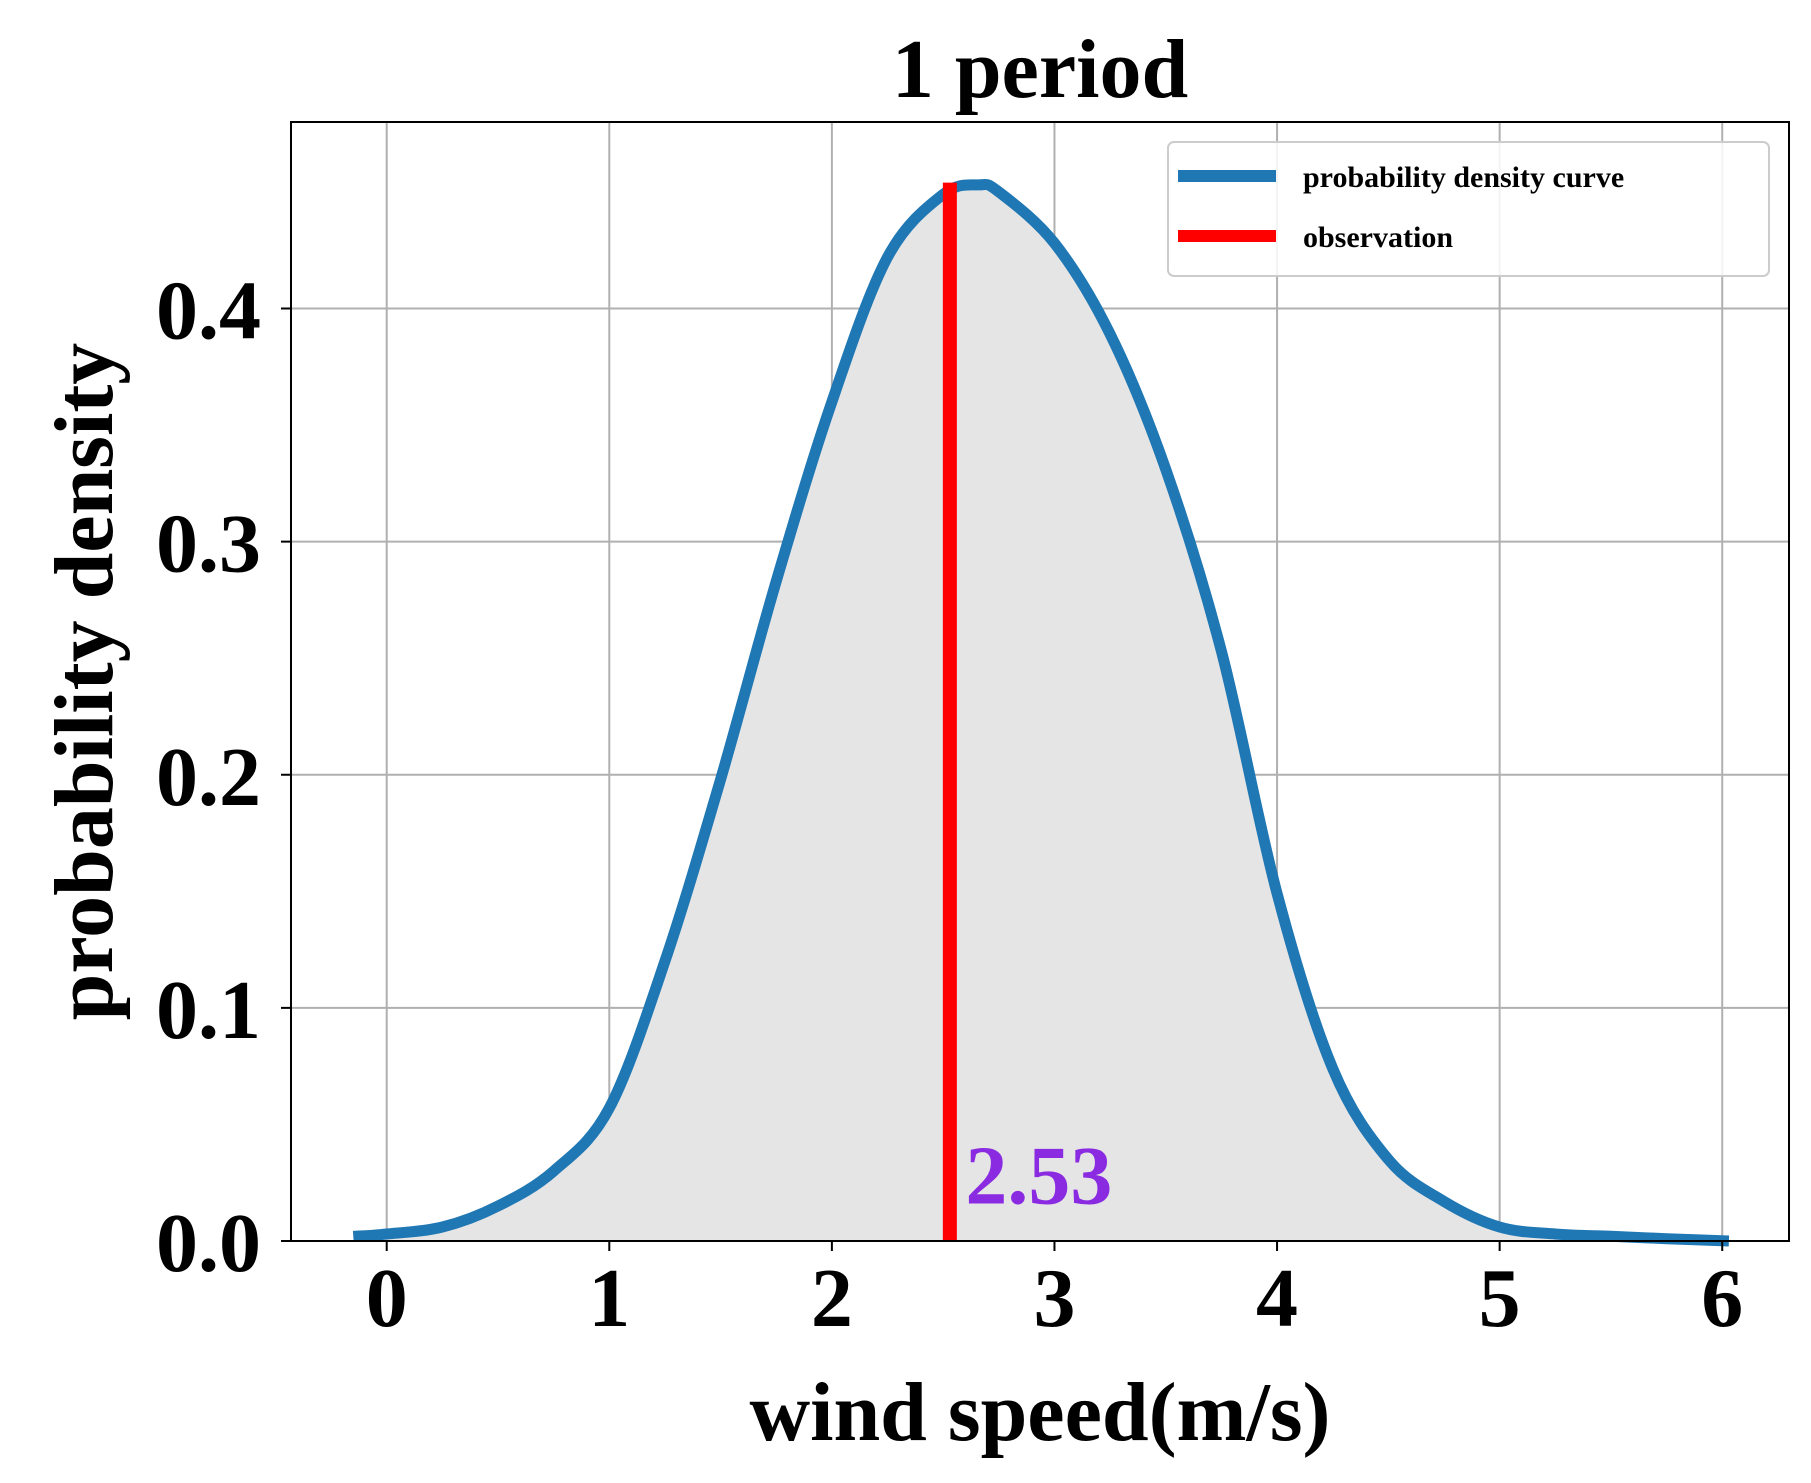  Describe the element at coordinates (208, 311) in the screenshot. I see `y-tick-label: 0.4` at that location.